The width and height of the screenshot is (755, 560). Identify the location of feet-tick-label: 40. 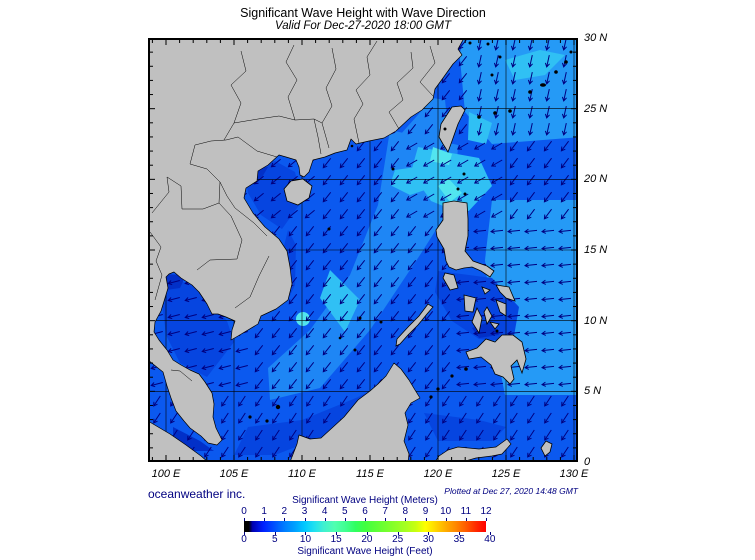
(490, 539).